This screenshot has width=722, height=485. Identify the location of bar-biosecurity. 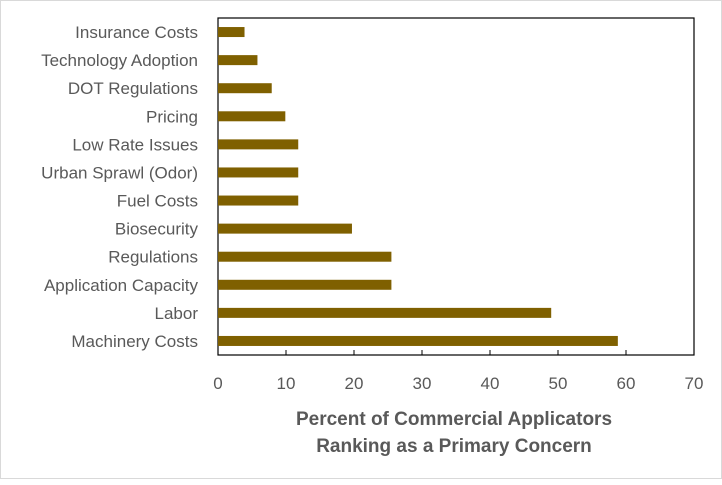
(285, 228).